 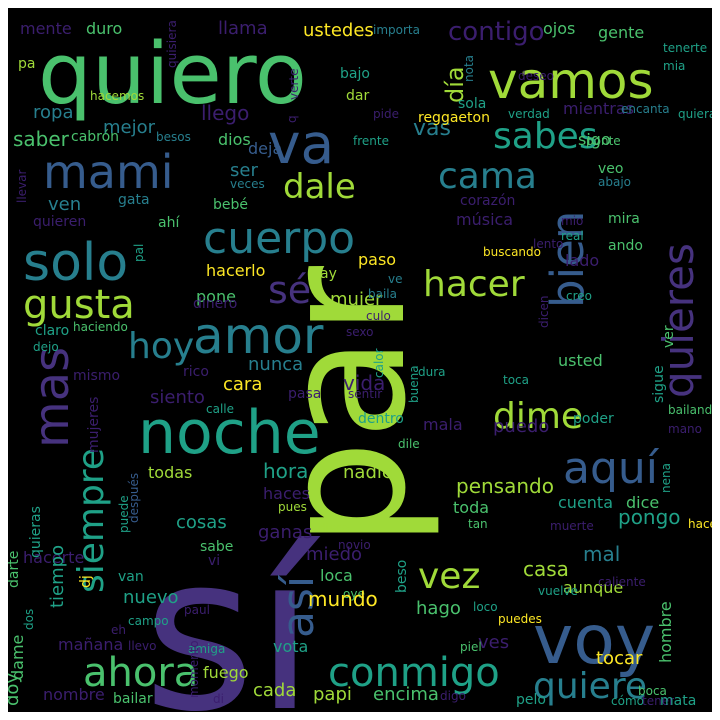 What do you see at coordinates (75, 263) in the screenshot?
I see `cloud-word-9: solo` at bounding box center [75, 263].